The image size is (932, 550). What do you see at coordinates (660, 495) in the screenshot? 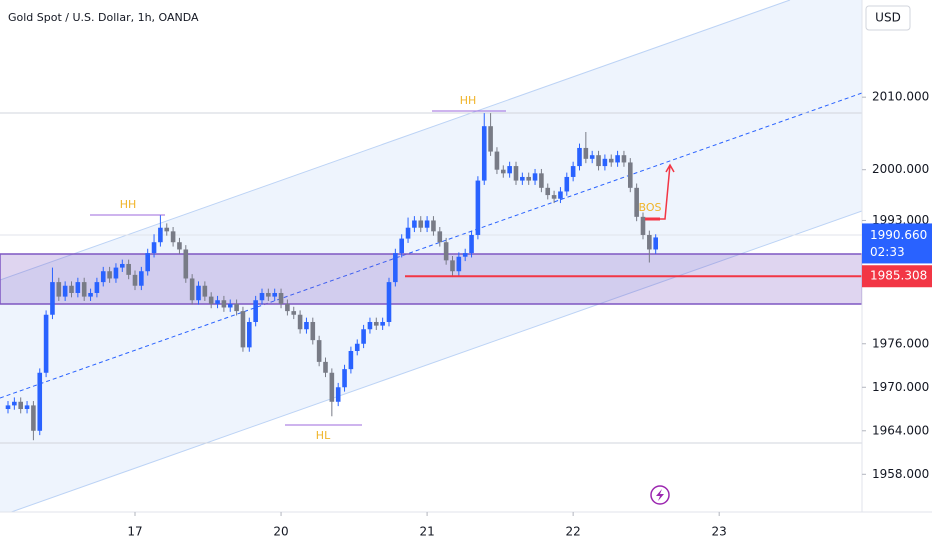
I see `alert-icon` at bounding box center [660, 495].